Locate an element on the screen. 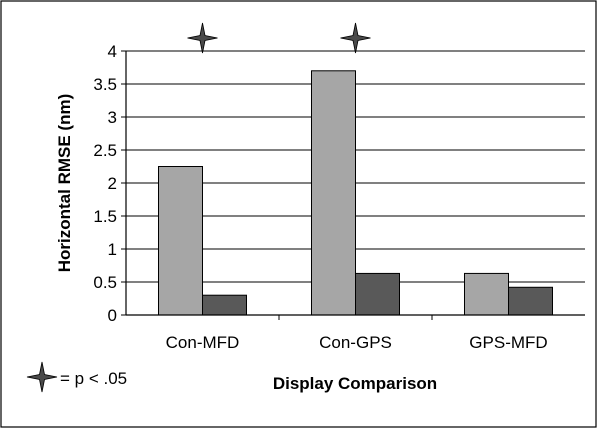 This screenshot has width=597, height=433. y-tick-label: 0 is located at coordinates (112, 315).